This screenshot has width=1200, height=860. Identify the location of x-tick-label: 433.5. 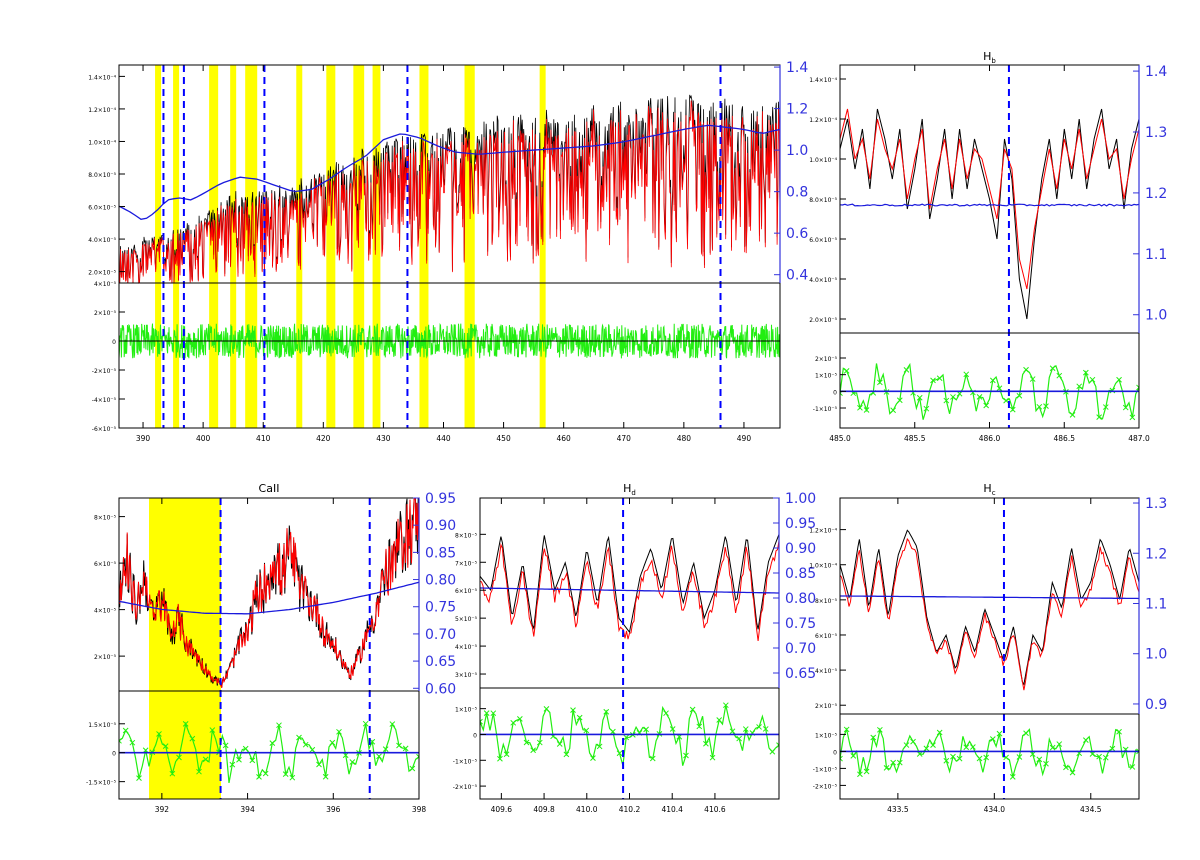
(898, 809).